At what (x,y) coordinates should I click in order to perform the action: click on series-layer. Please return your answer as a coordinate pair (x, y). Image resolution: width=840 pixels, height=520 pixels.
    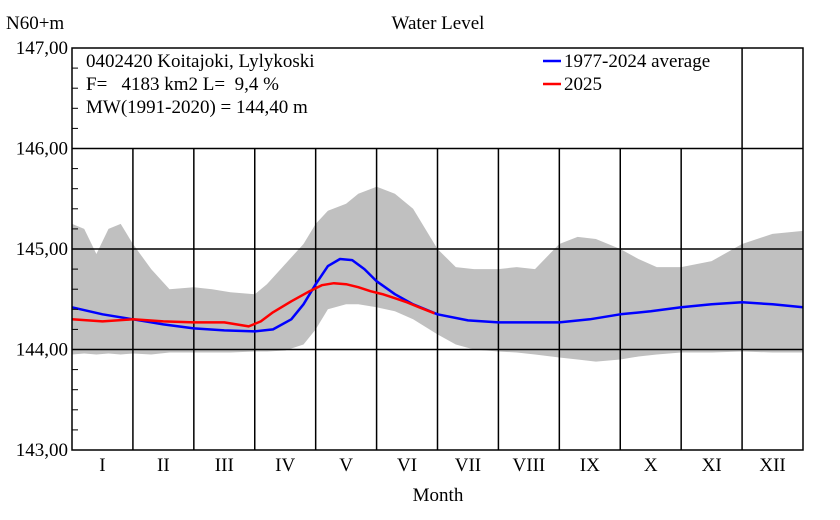
    Looking at the image, I should click on (437, 295).